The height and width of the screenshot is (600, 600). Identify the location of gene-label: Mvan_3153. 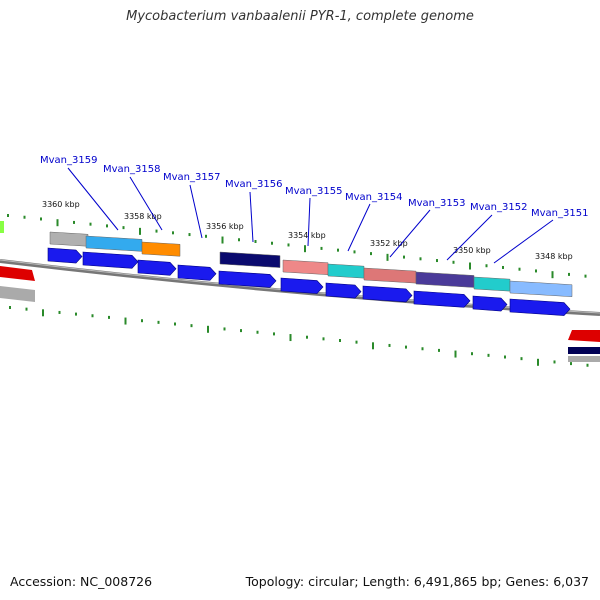
(436, 203).